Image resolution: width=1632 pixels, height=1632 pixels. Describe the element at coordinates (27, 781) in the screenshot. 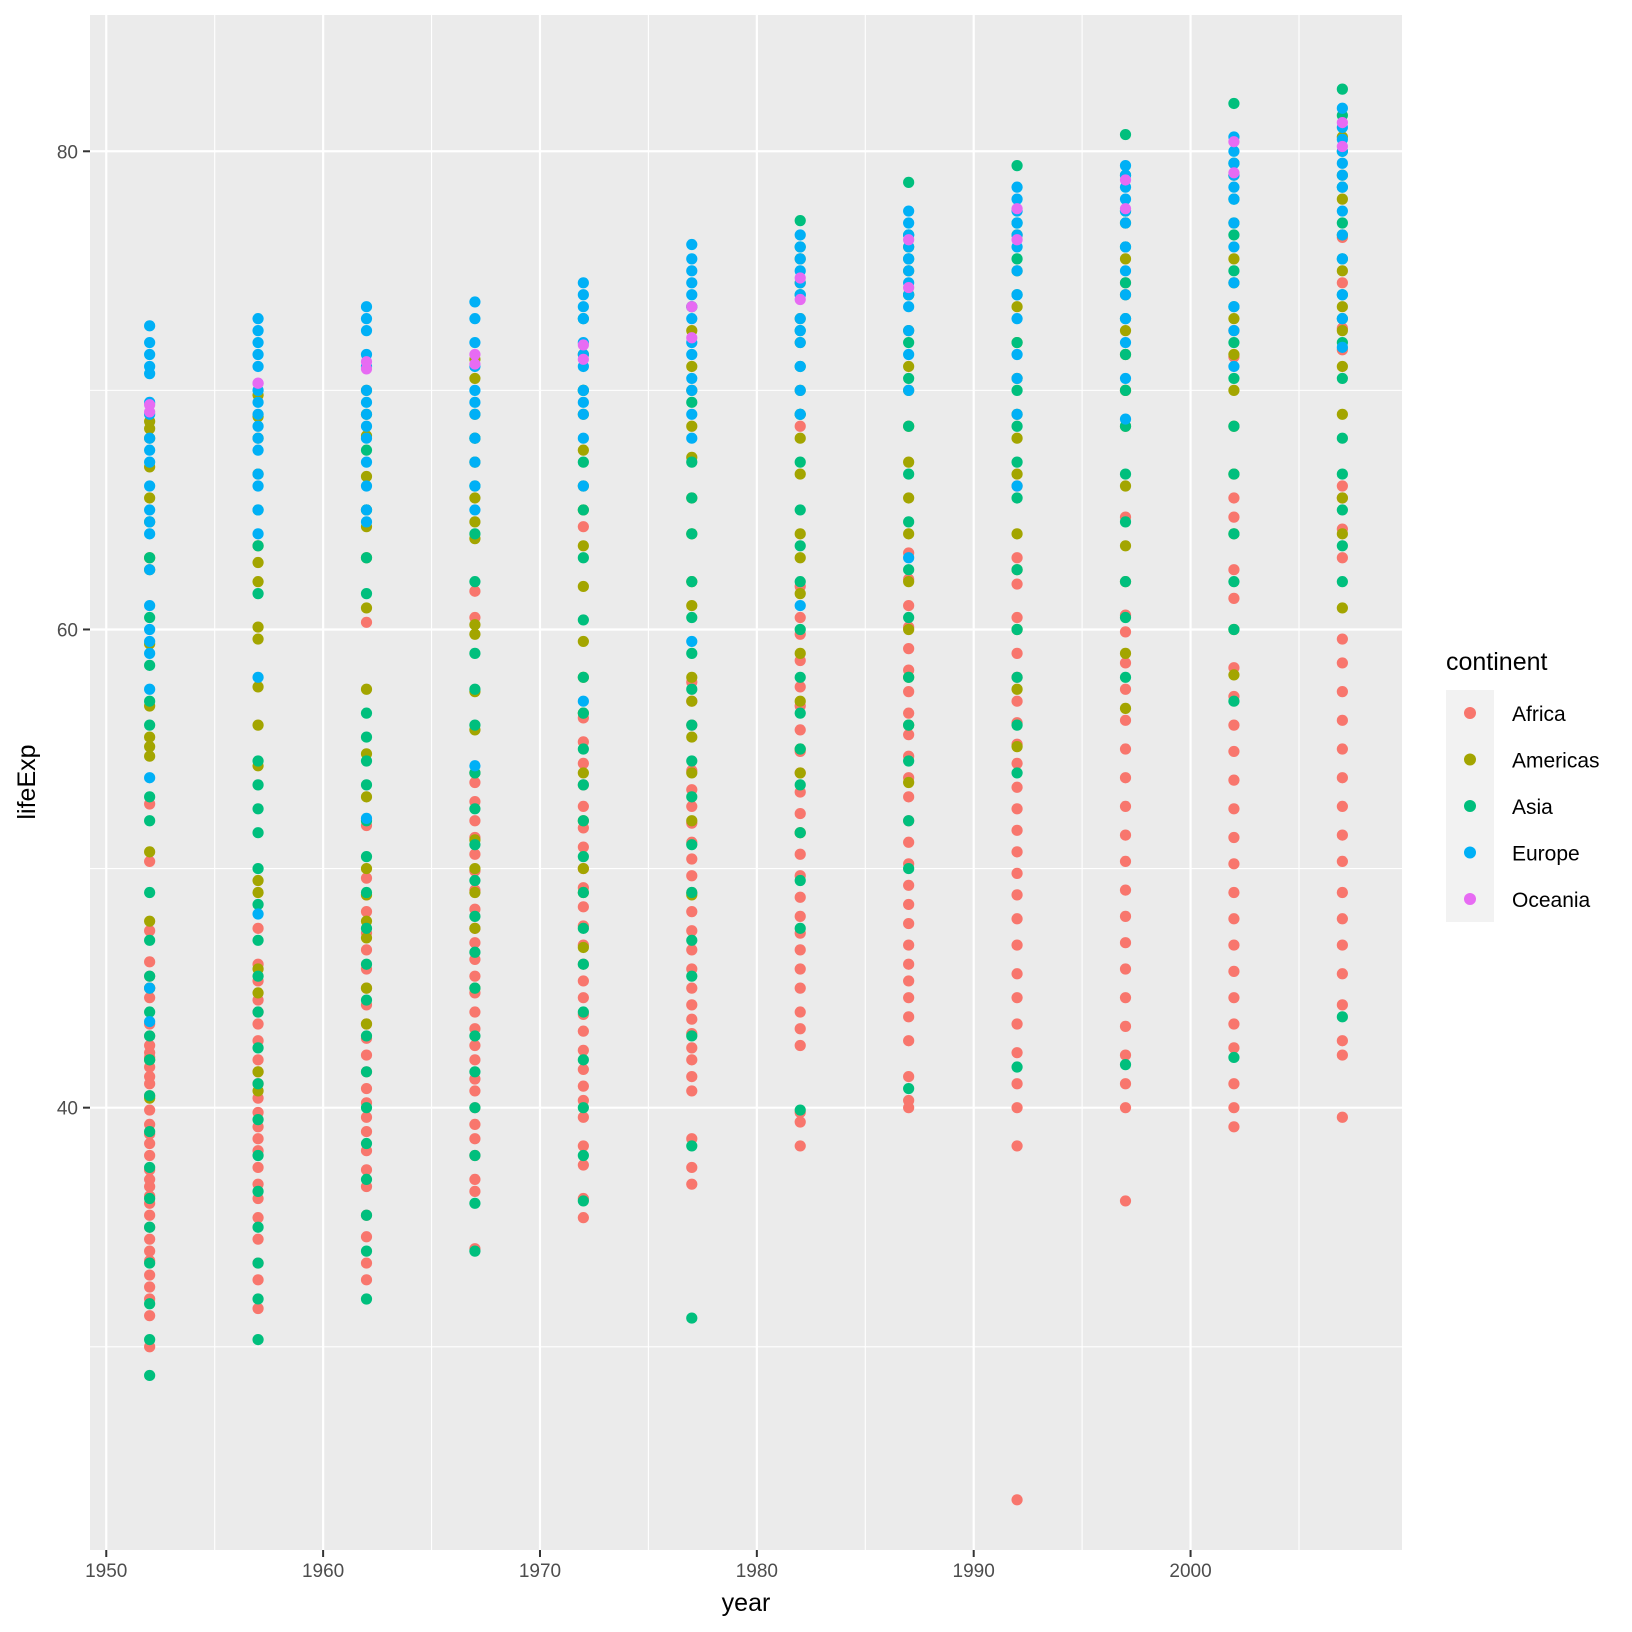

I see `y-axis-title: lifeExp` at that location.